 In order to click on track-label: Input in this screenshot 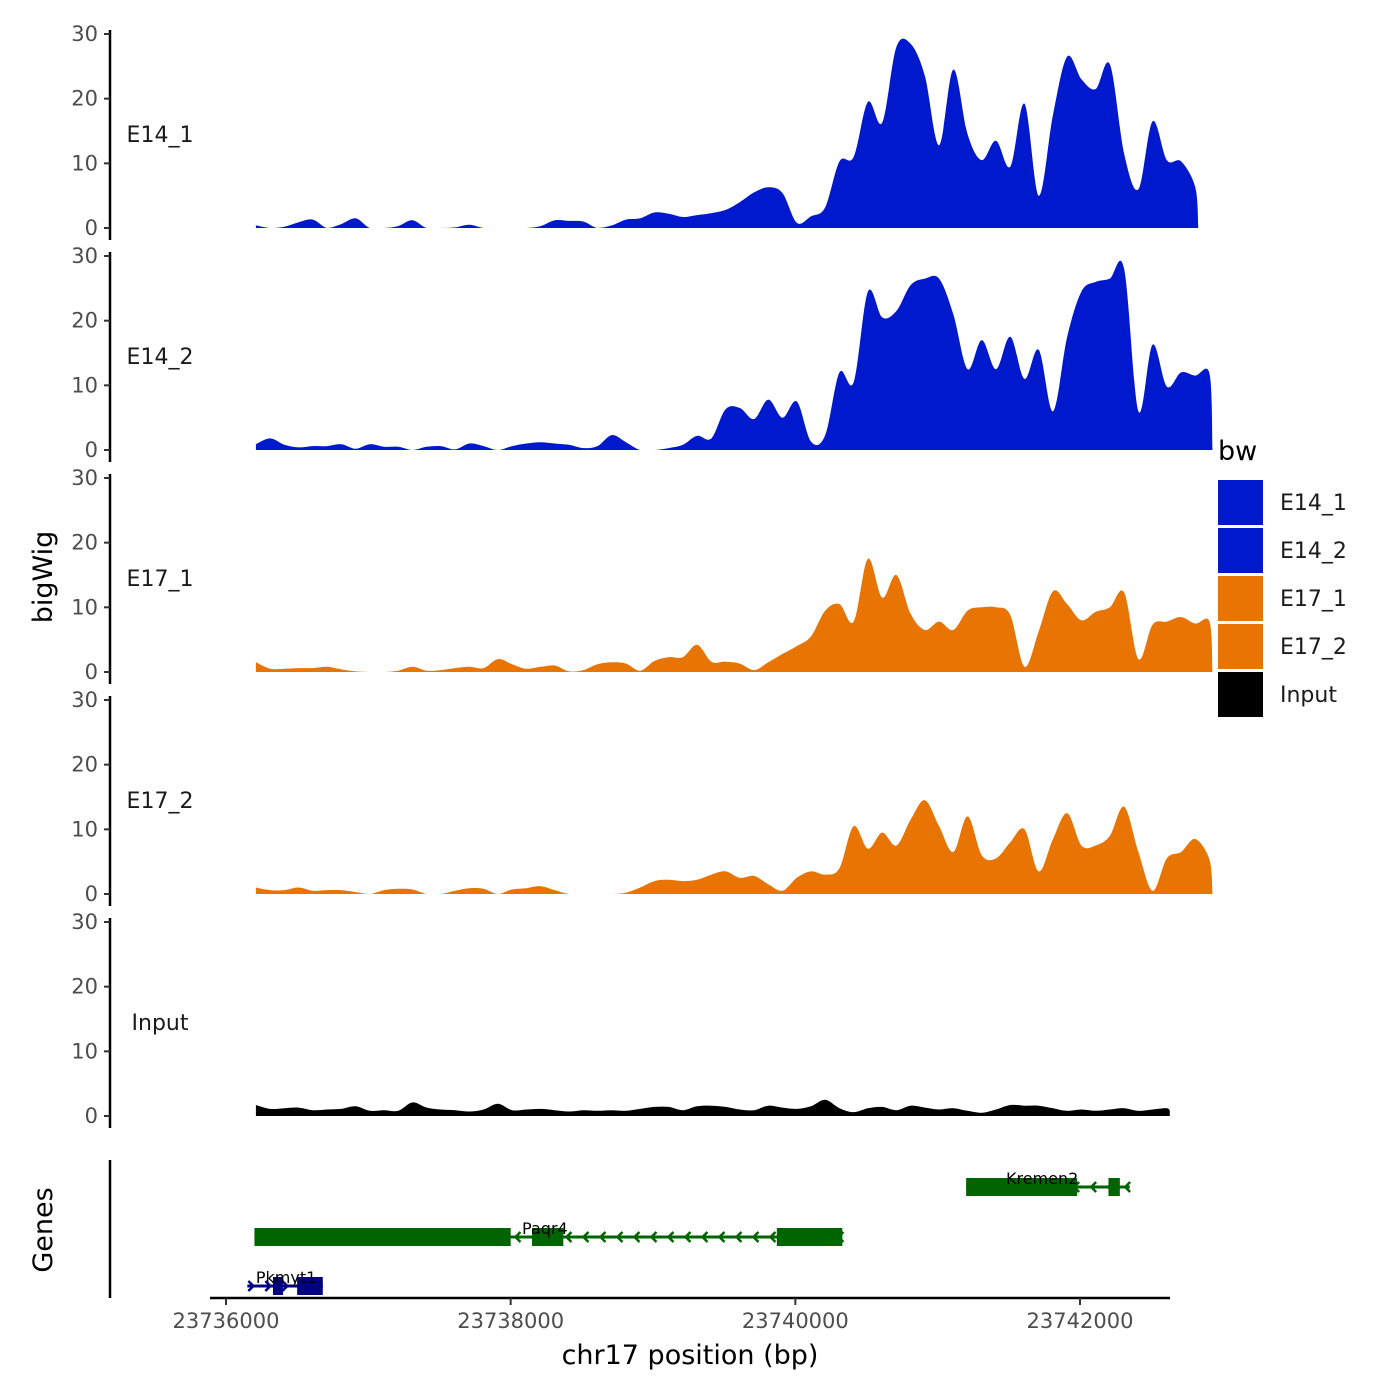, I will do `click(160, 1023)`.